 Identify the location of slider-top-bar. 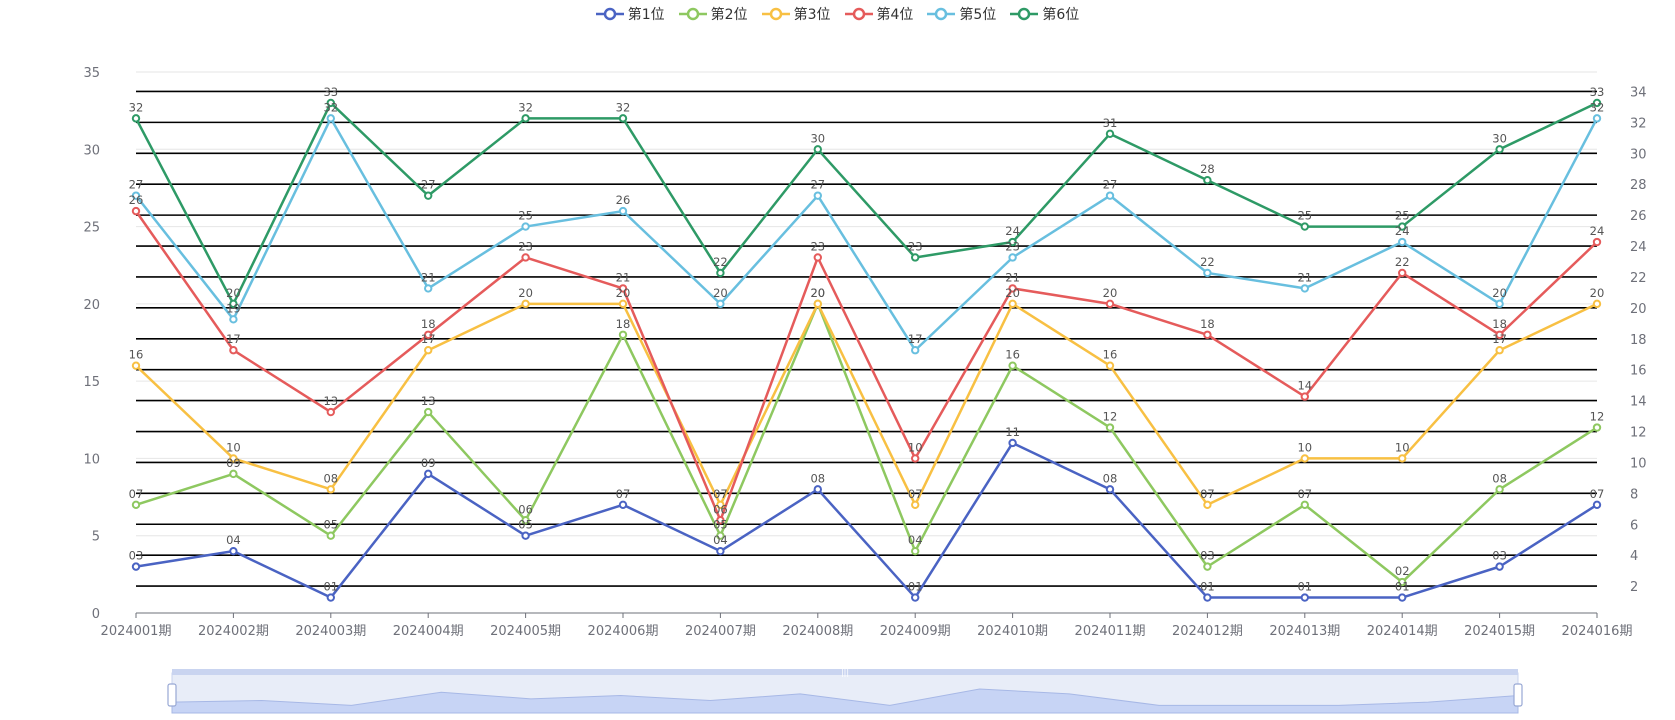
(845, 672).